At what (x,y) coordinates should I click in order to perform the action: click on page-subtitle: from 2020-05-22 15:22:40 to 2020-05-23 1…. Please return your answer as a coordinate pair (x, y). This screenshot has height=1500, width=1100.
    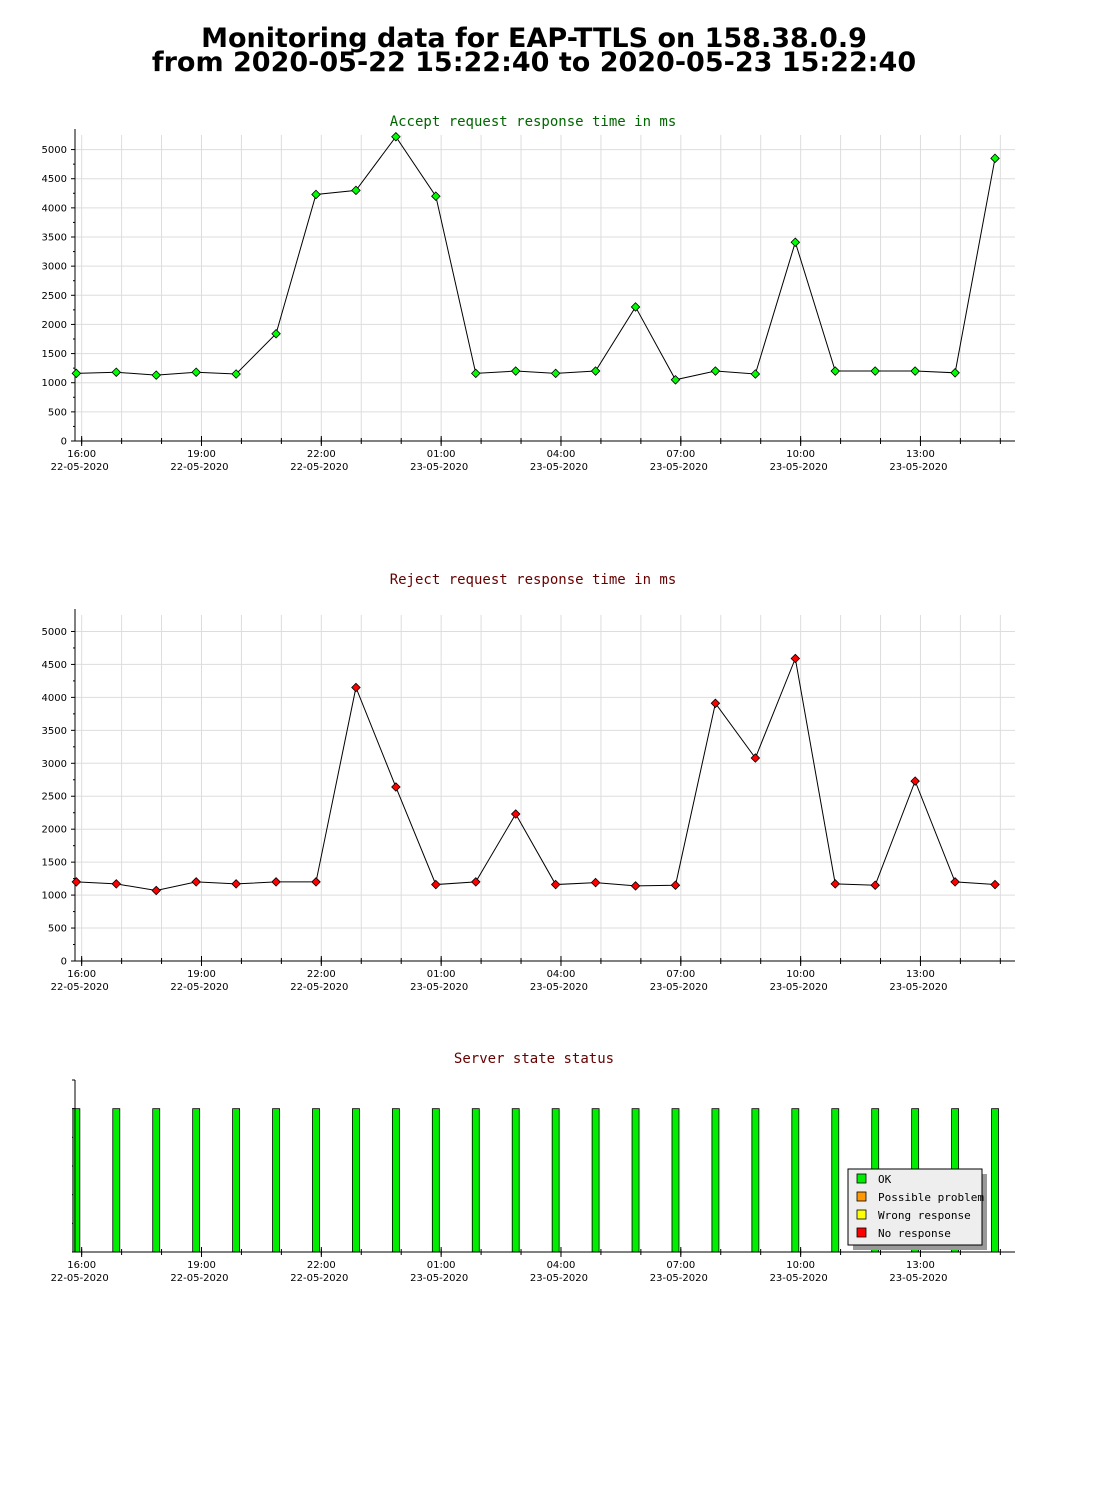
    Looking at the image, I should click on (534, 62).